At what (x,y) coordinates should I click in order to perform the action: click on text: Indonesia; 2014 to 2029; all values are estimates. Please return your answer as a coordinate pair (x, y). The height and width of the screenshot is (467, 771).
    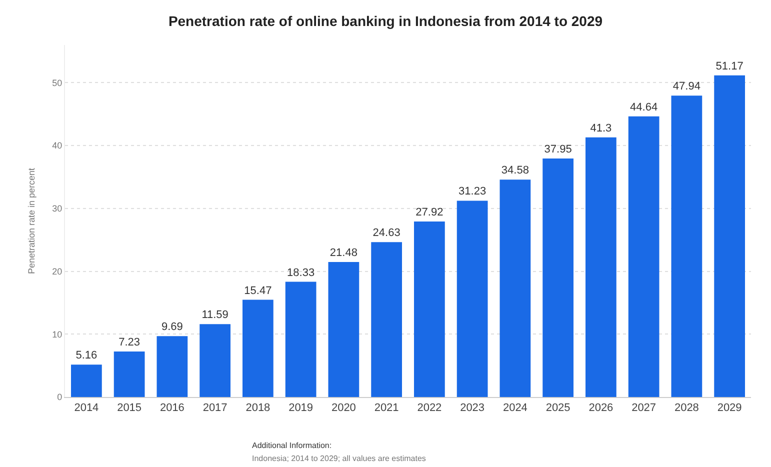
    Looking at the image, I should click on (339, 458).